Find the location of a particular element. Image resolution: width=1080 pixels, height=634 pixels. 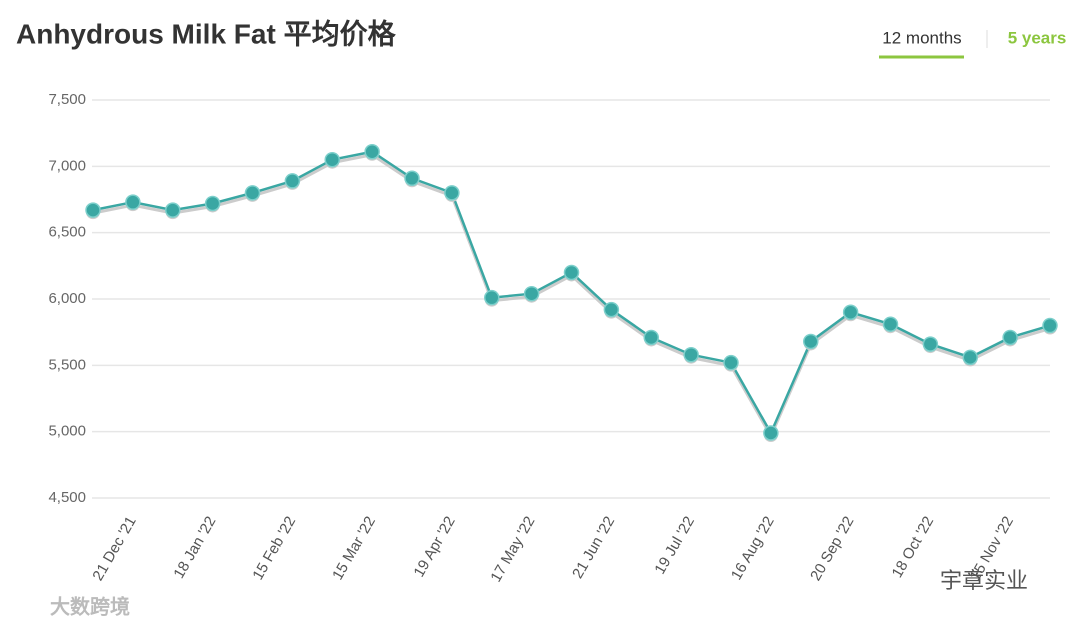

y-tick-label: 7,000 is located at coordinates (67, 165).